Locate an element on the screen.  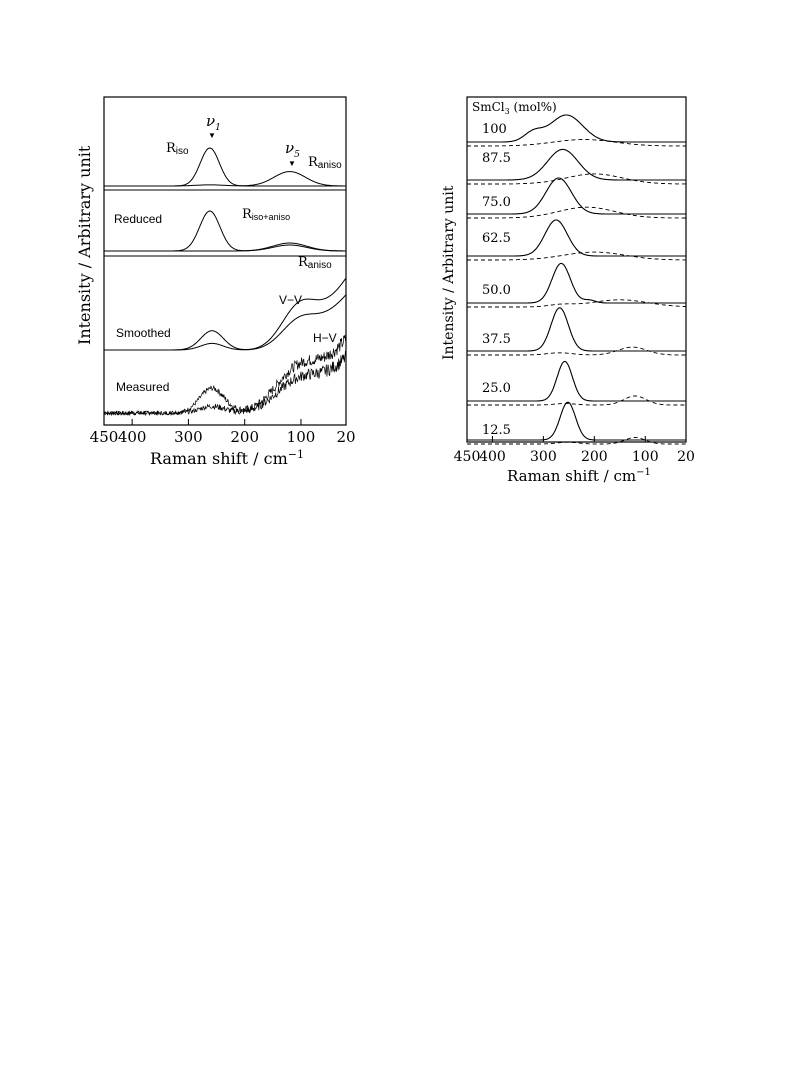
right-plot-frame is located at coordinates (576, 269).